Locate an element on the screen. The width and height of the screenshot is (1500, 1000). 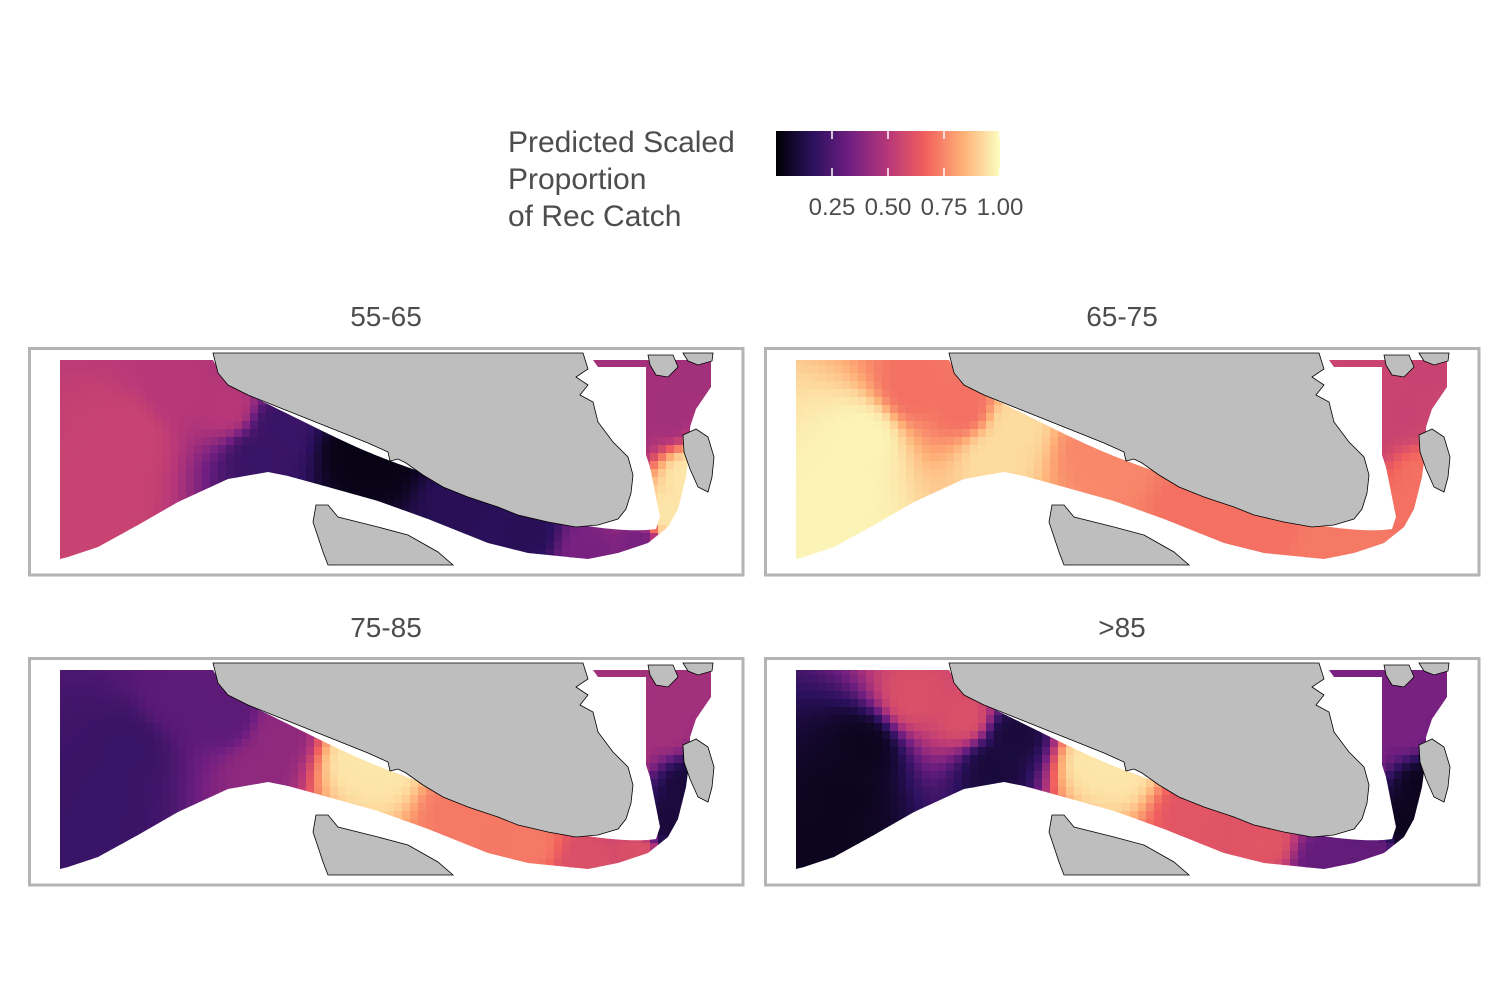
legend-tick-label: 0.25 is located at coordinates (832, 207).